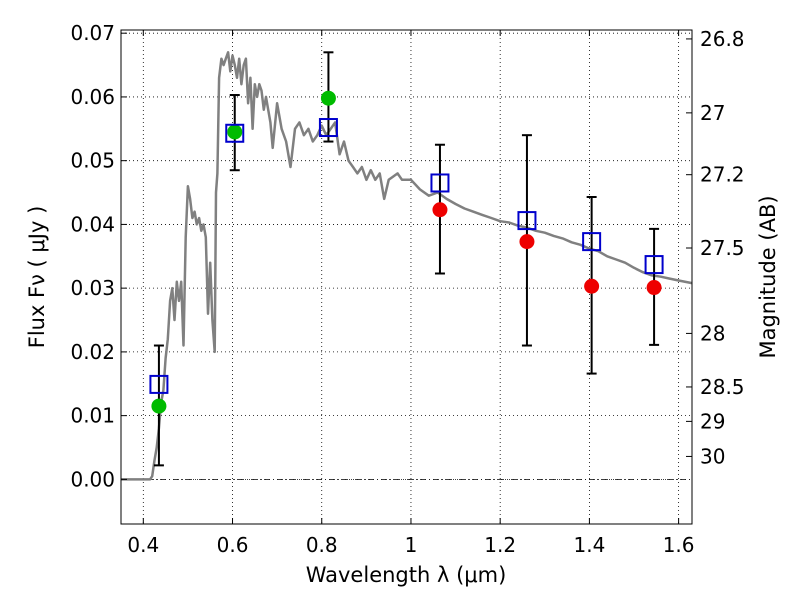 The width and height of the screenshot is (800, 604). I want to click on y-tick-label: 0.00, so click(92, 479).